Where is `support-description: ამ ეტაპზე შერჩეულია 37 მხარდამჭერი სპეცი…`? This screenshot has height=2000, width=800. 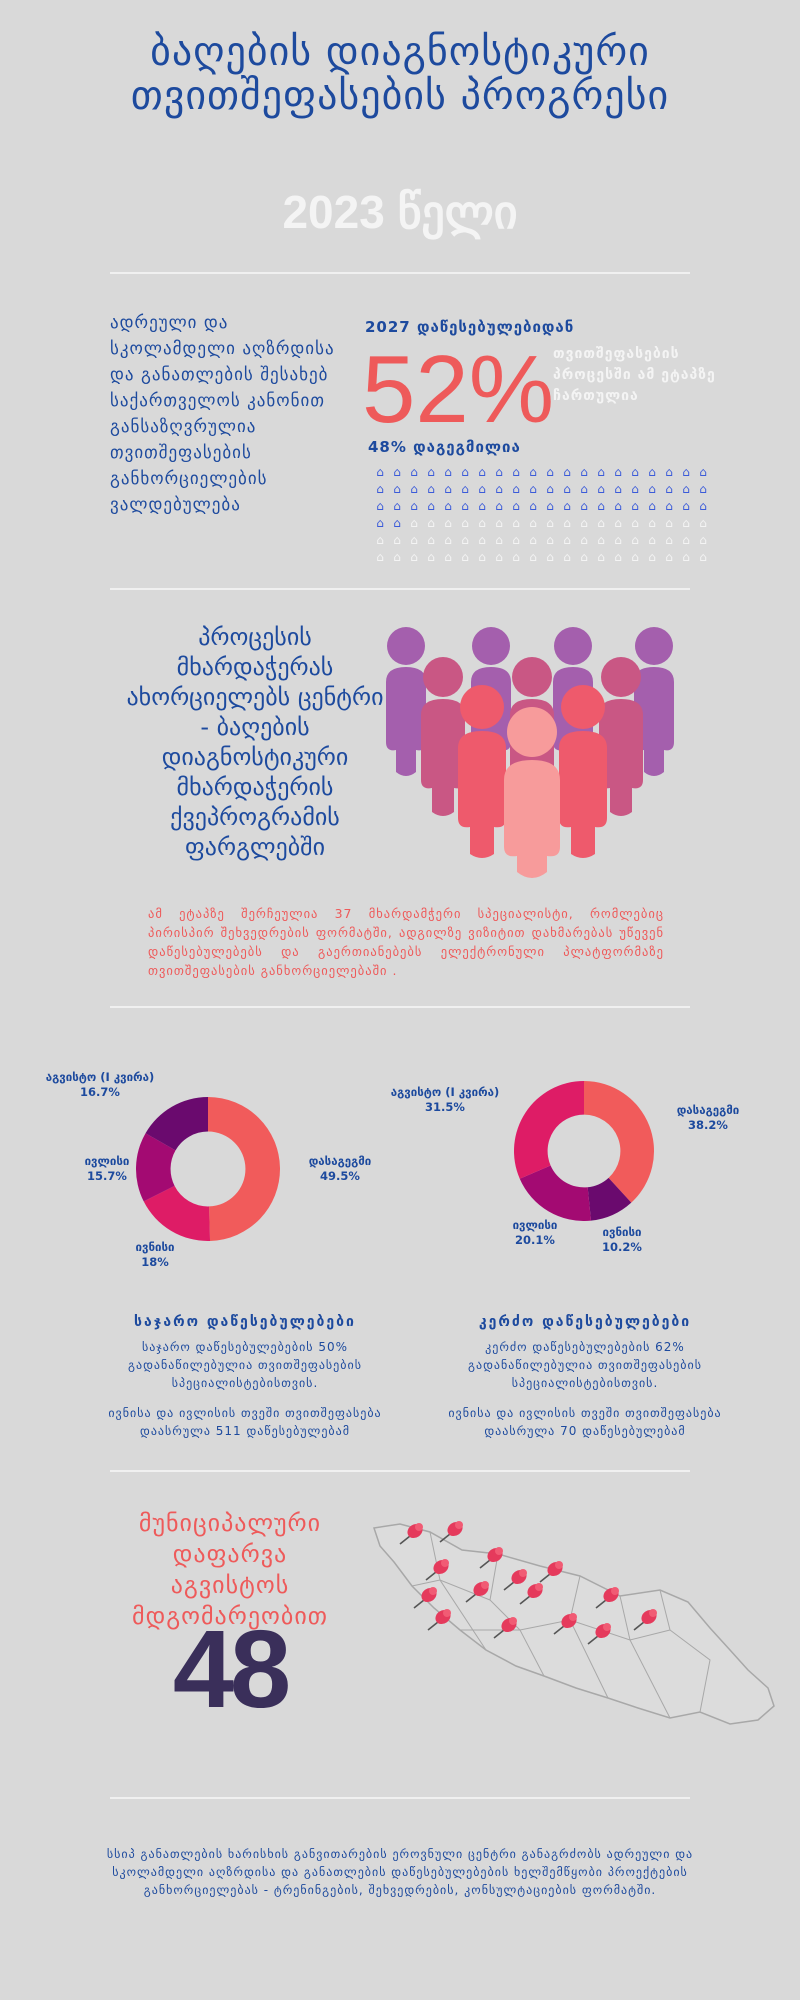 support-description: ამ ეტაპზე შერჩეულია 37 მხარდამჭერი სპეცი… is located at coordinates (406, 942).